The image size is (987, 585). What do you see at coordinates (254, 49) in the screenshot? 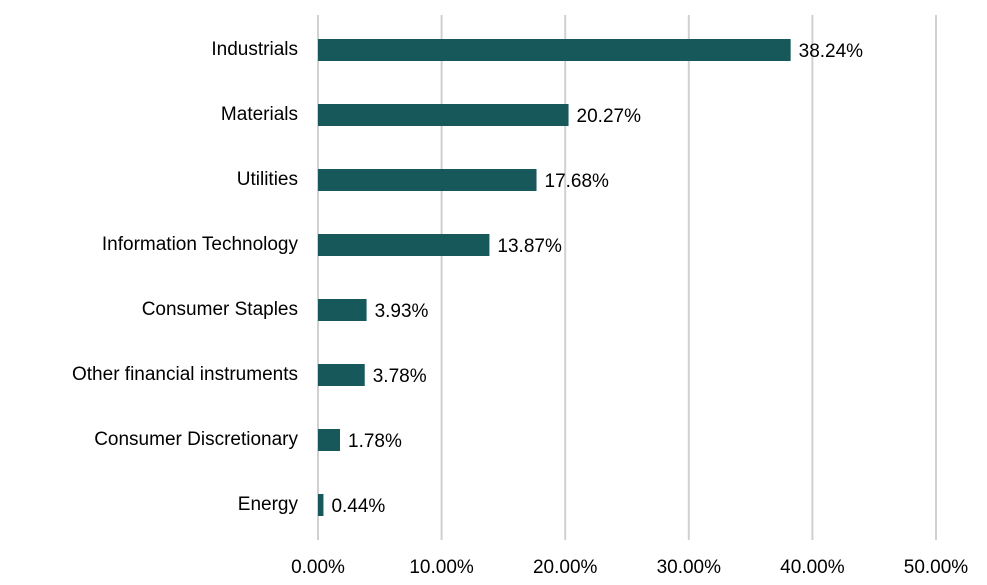
I see `y-tick-label: Industrials` at bounding box center [254, 49].